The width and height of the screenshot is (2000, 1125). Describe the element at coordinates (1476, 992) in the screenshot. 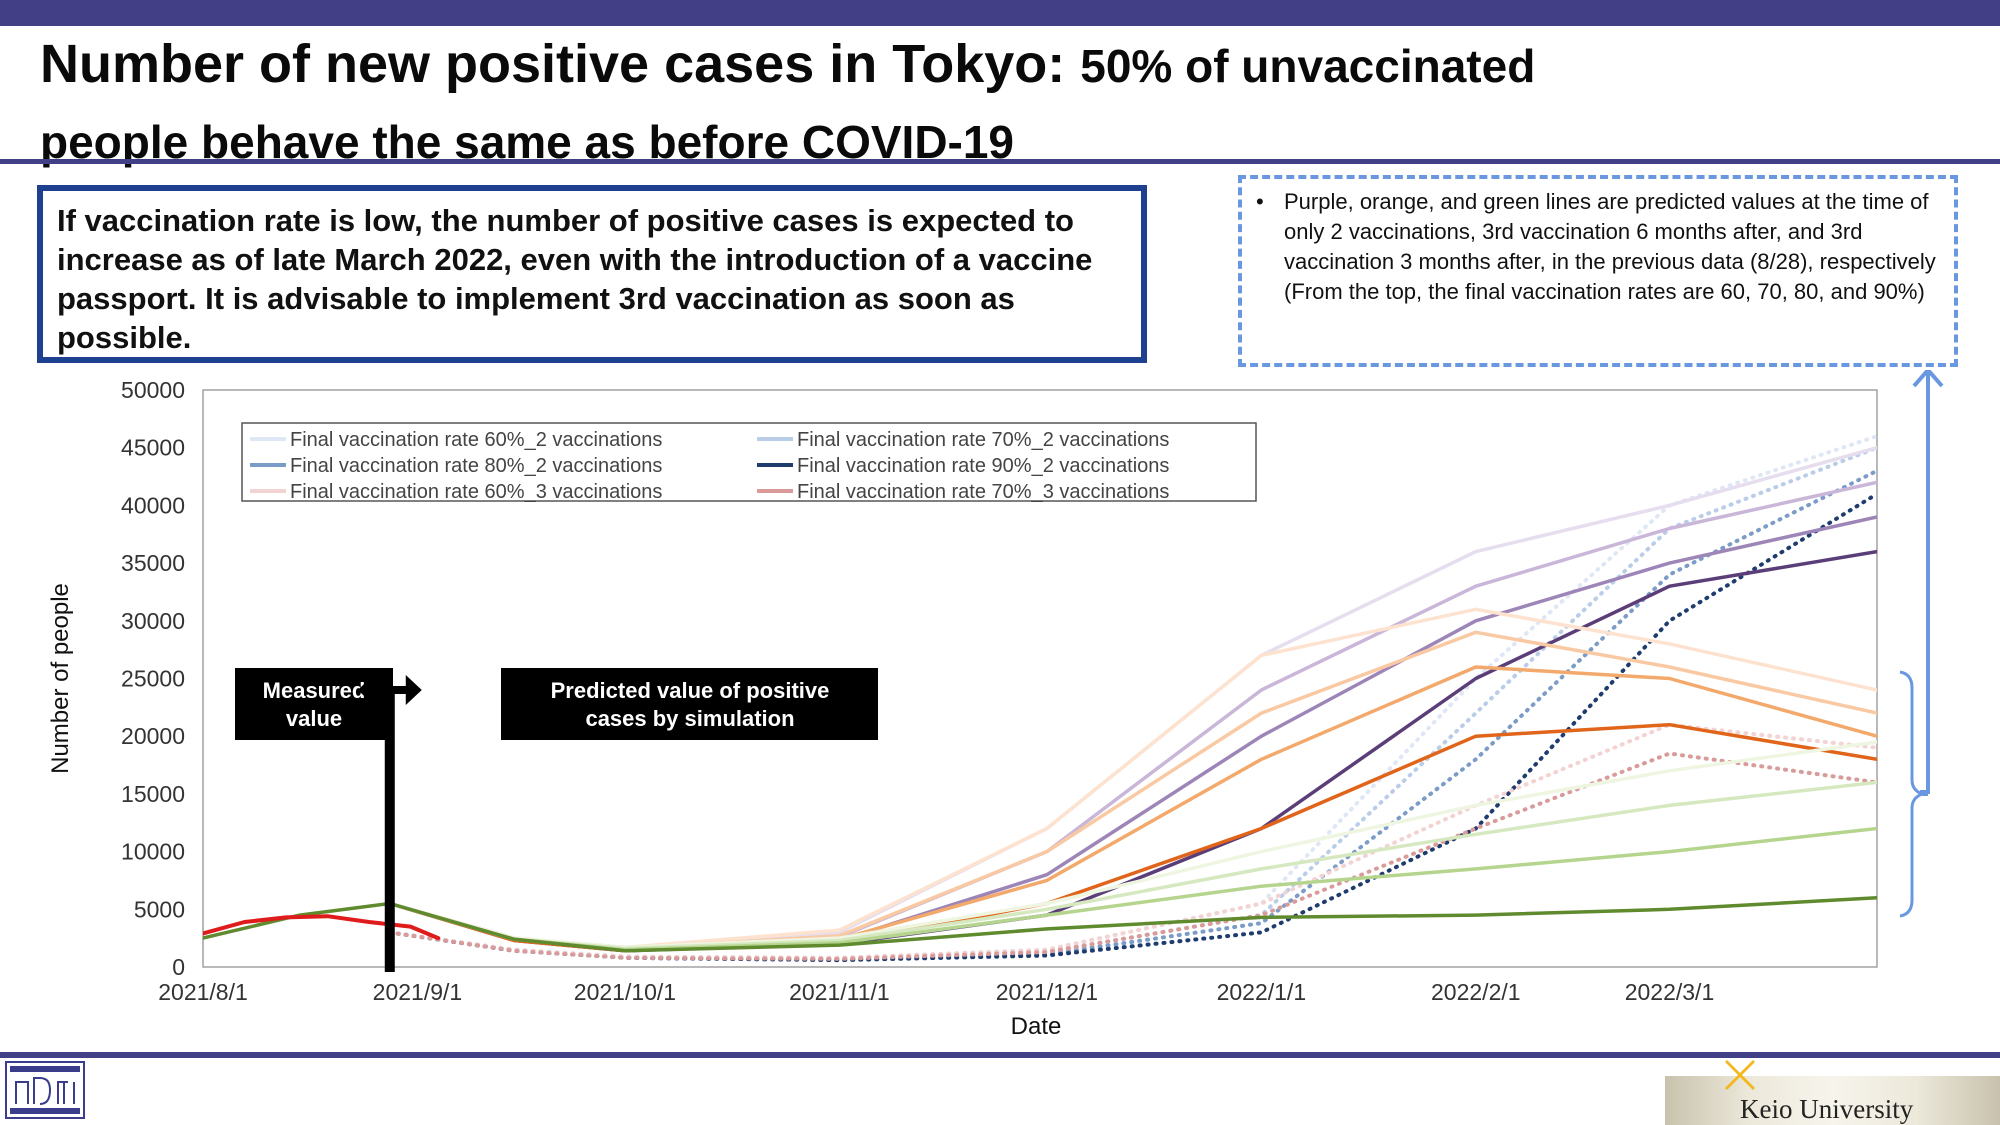

I see `x-tick-label: 2022/2/1` at that location.